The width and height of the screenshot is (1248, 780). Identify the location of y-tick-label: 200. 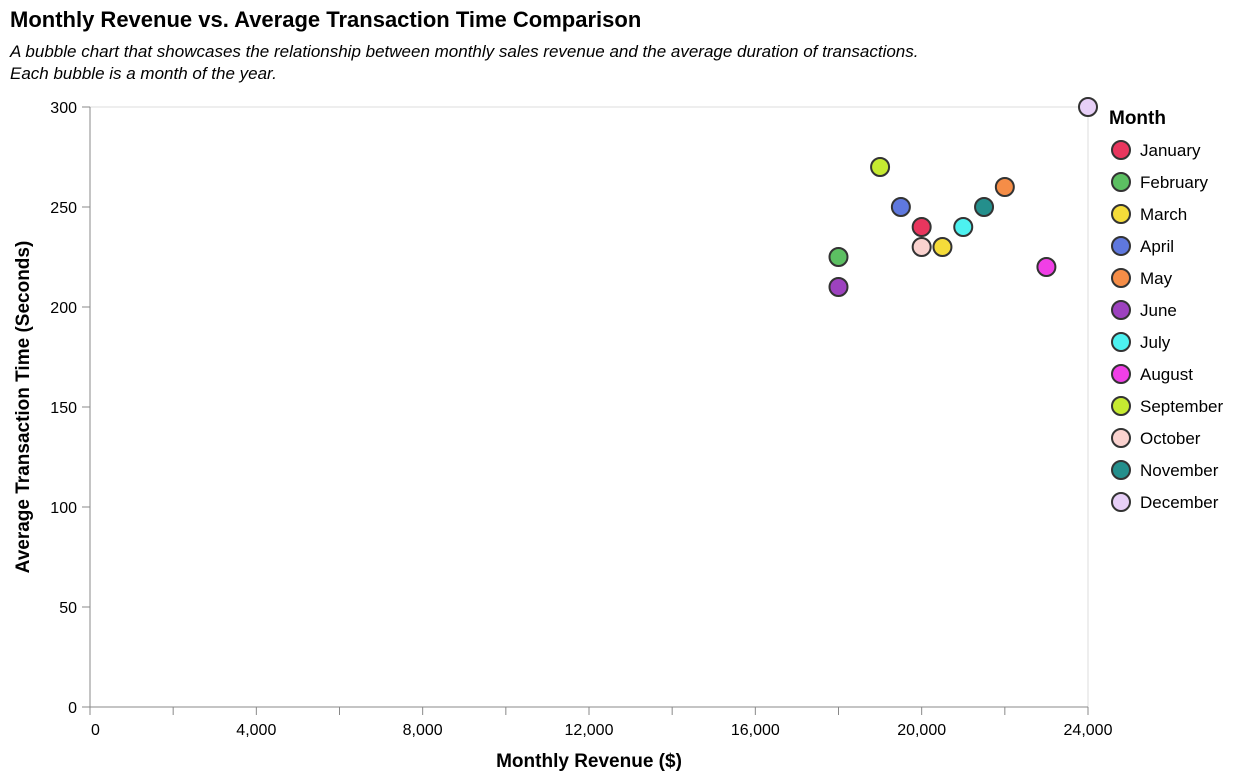
(63, 308).